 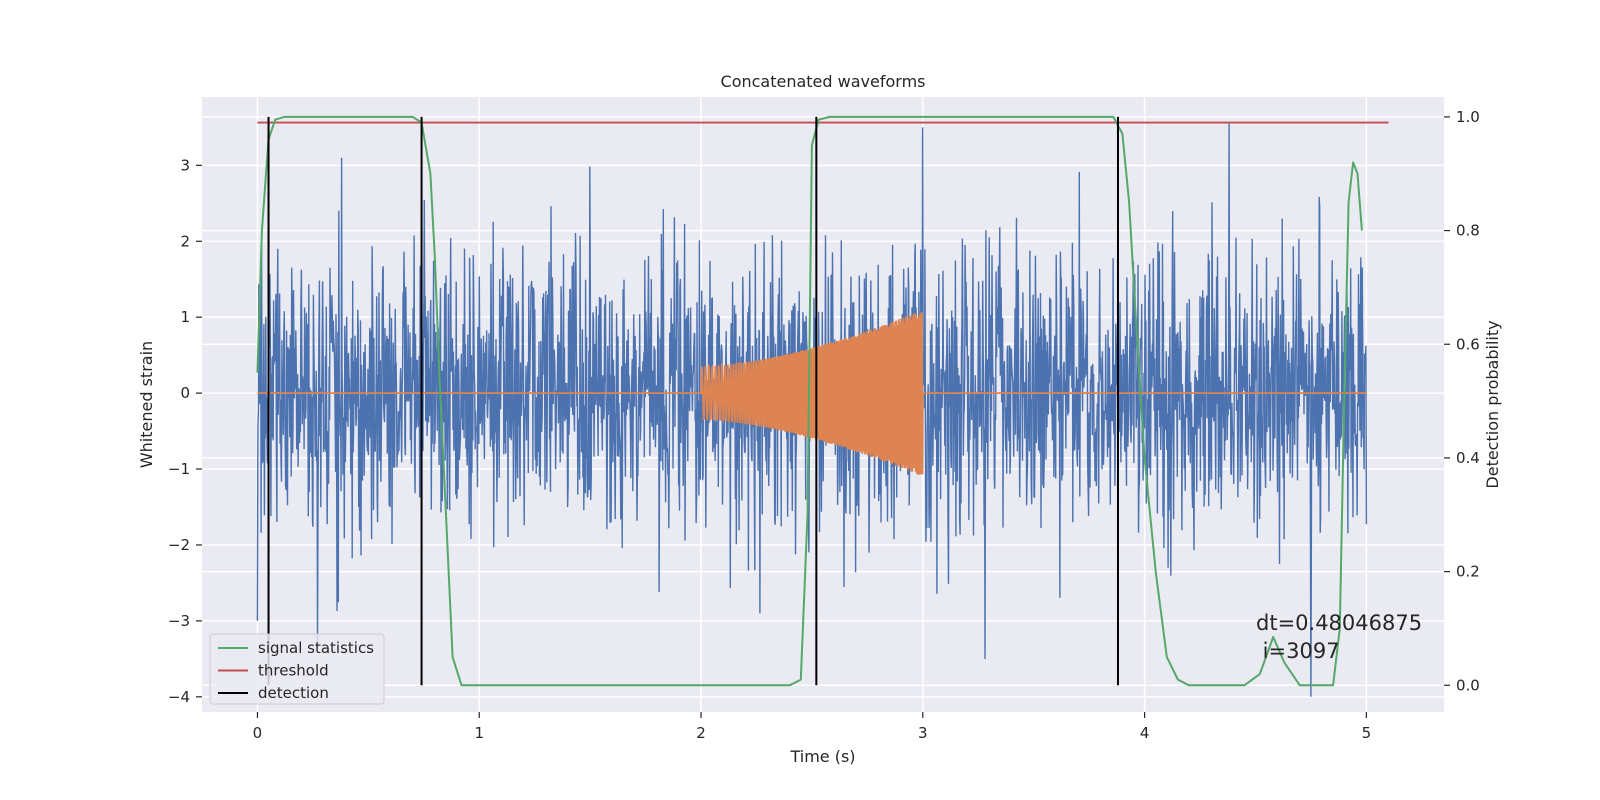 What do you see at coordinates (1468, 117) in the screenshot?
I see `y2-tick-label: 1.0` at bounding box center [1468, 117].